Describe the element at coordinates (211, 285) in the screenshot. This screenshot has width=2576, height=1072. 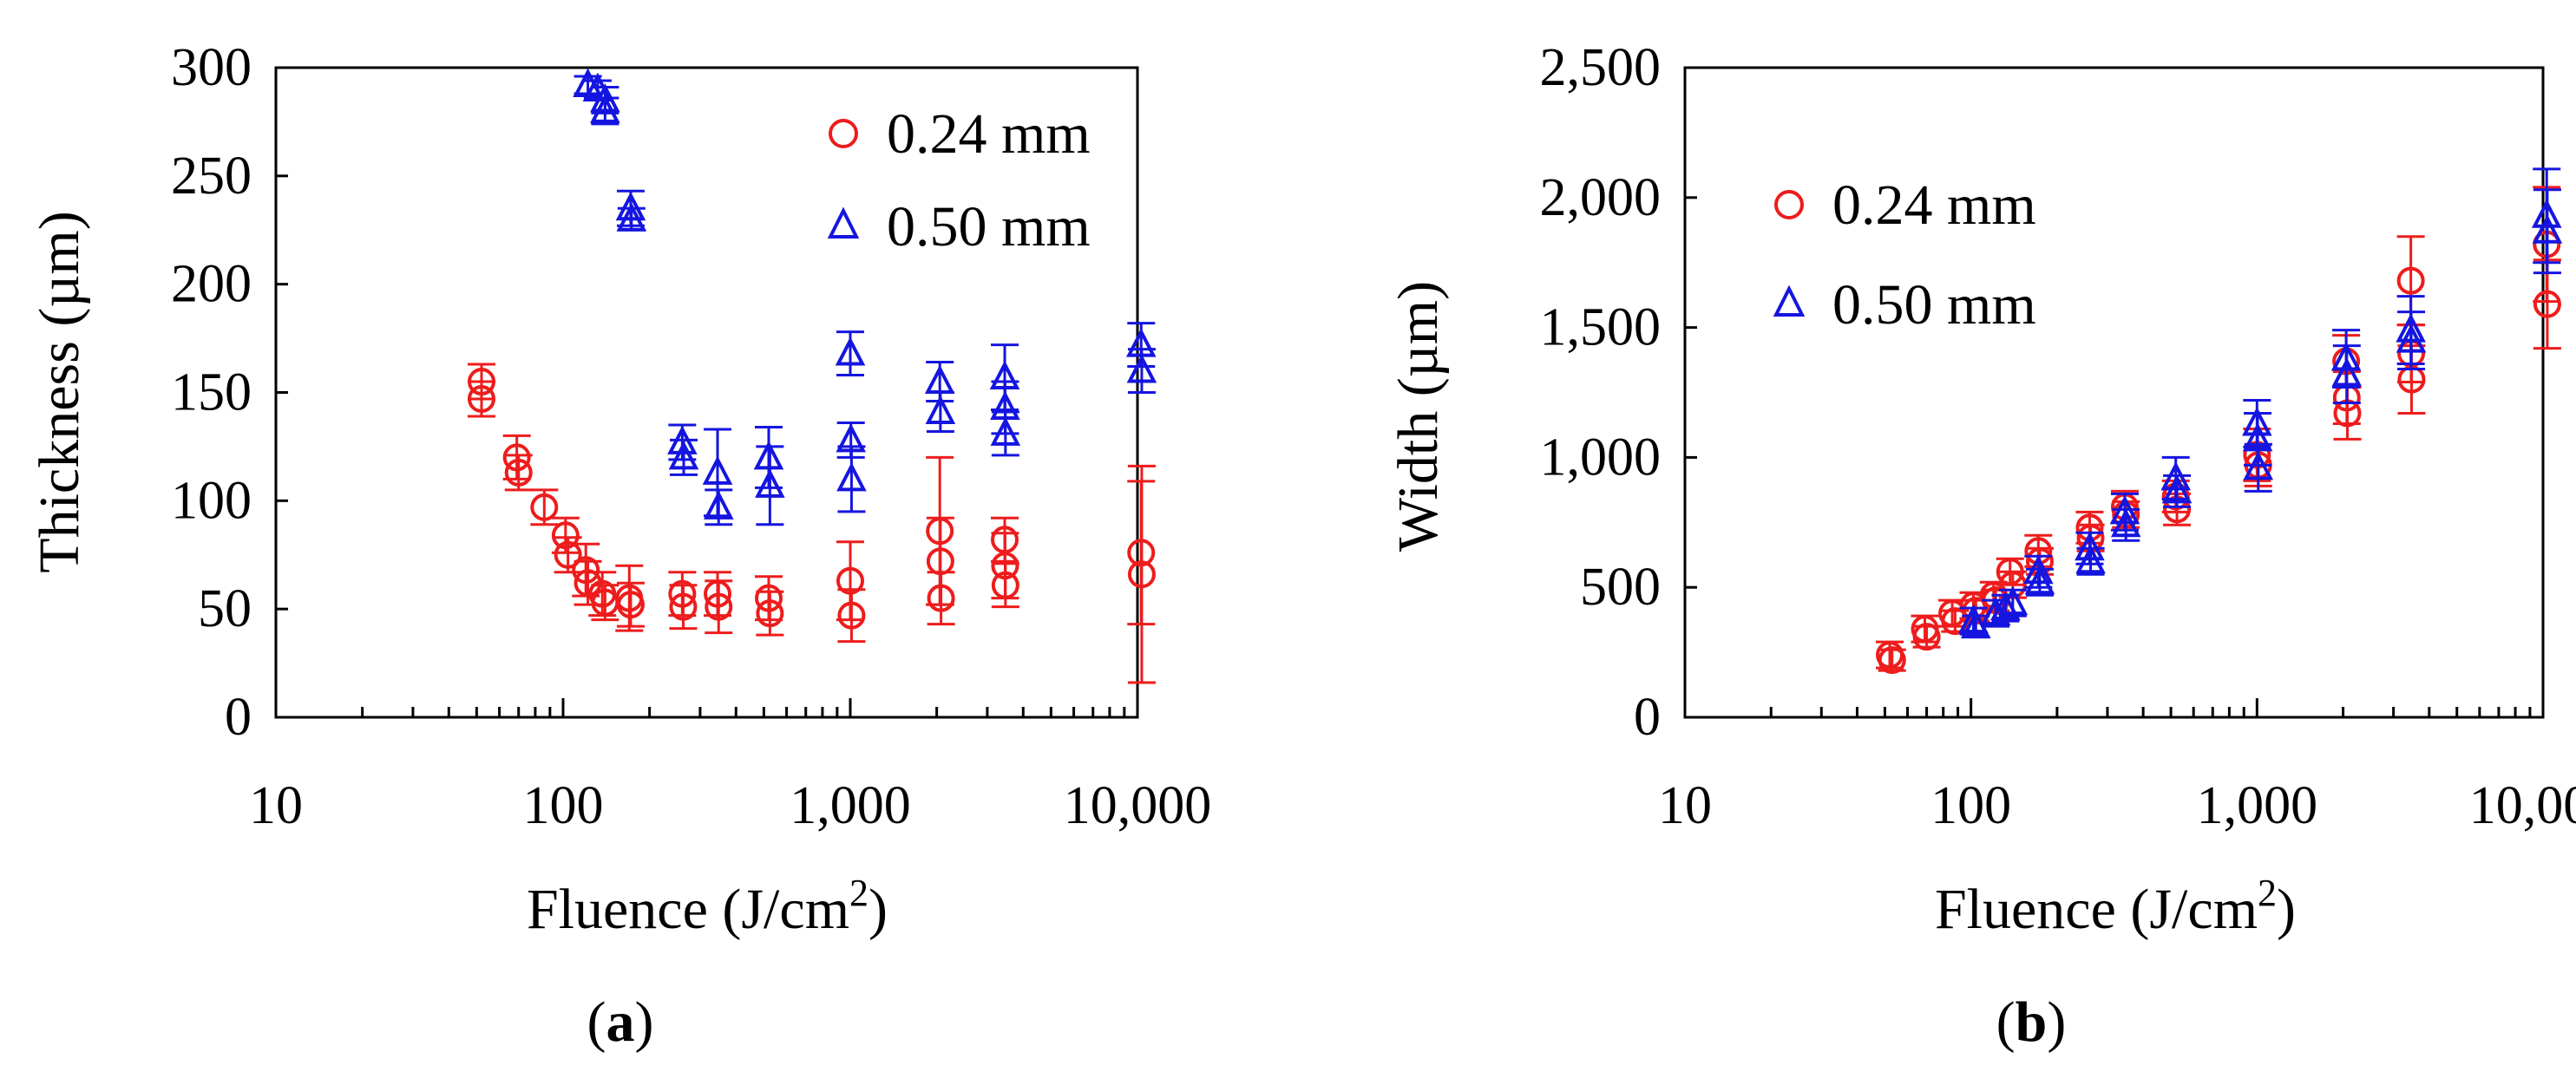
I see `y-tick-label: 200` at that location.